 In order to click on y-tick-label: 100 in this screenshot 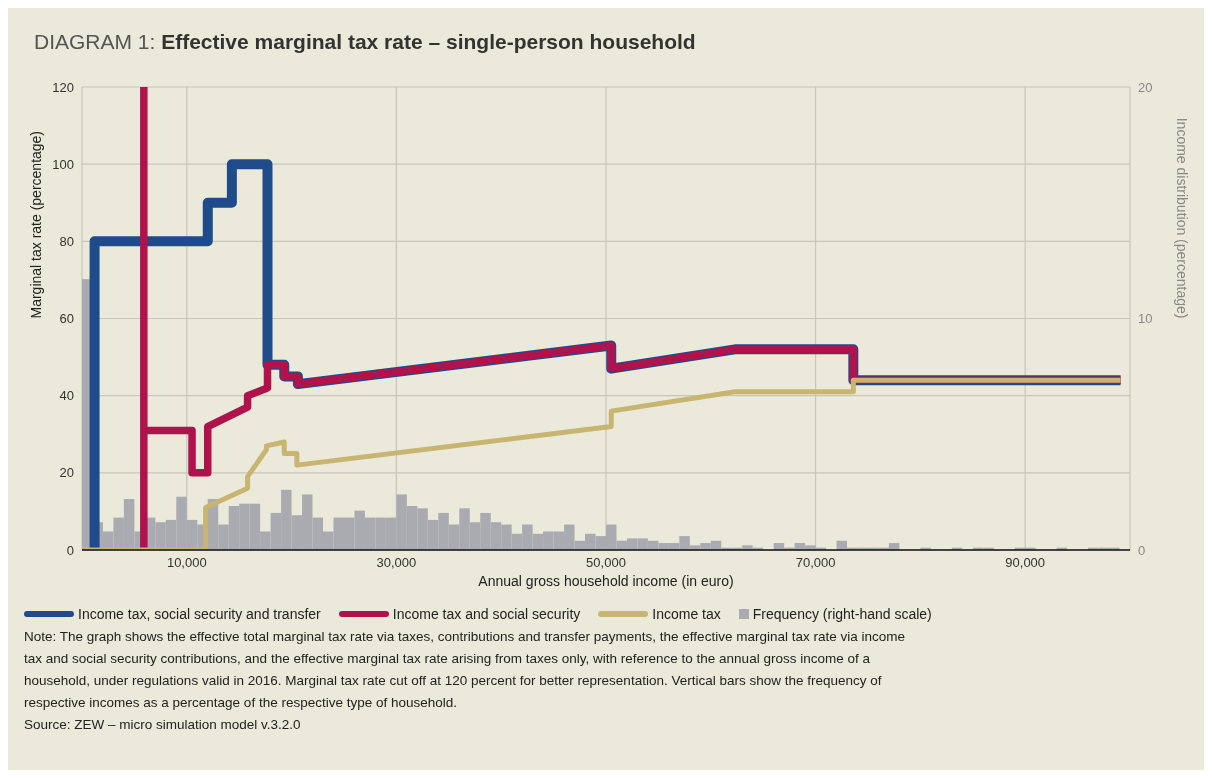, I will do `click(63, 164)`.